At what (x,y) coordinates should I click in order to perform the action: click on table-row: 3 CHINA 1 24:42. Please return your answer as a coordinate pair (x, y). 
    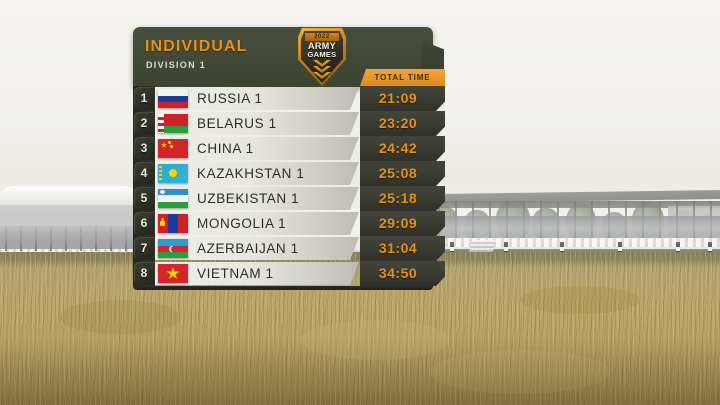
    Looking at the image, I should click on (289, 148).